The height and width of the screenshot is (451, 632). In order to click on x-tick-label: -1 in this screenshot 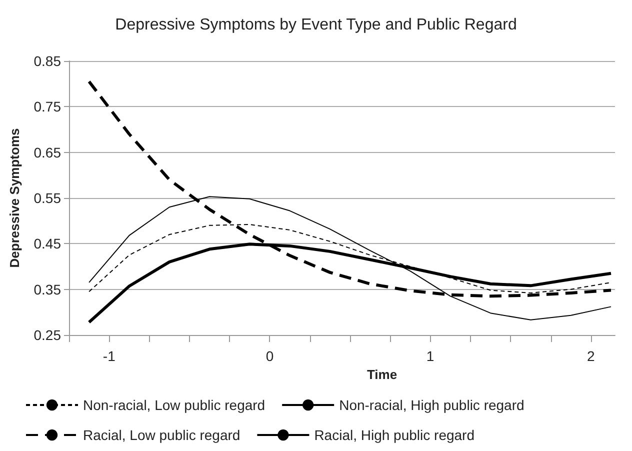, I will do `click(109, 356)`.